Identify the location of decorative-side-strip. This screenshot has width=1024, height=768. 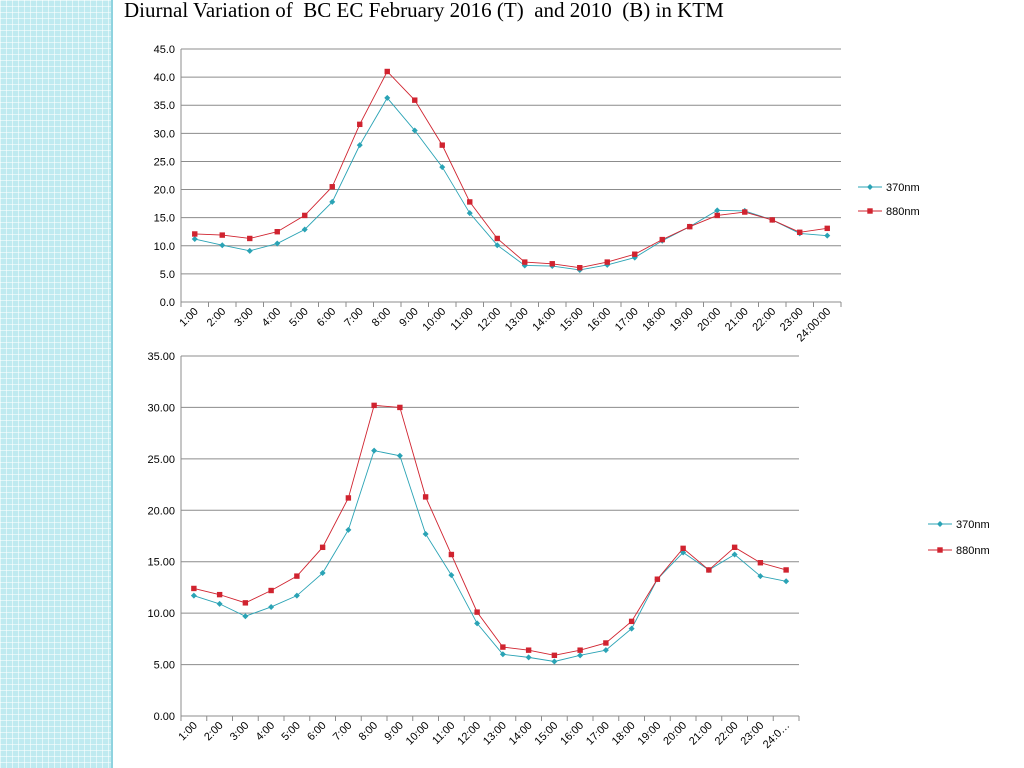
(56, 384).